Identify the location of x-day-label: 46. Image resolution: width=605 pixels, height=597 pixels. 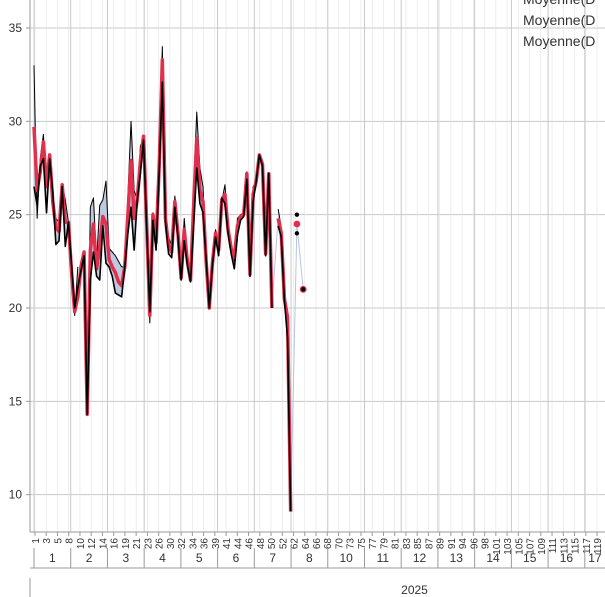
(250, 544).